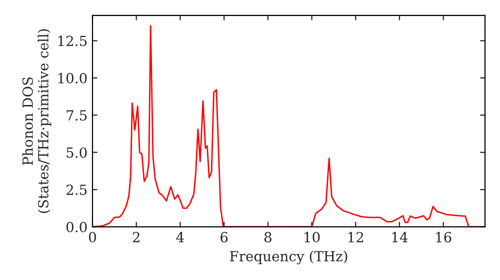 The image size is (500, 280). Describe the element at coordinates (92, 237) in the screenshot. I see `x-tick-label: 0` at that location.